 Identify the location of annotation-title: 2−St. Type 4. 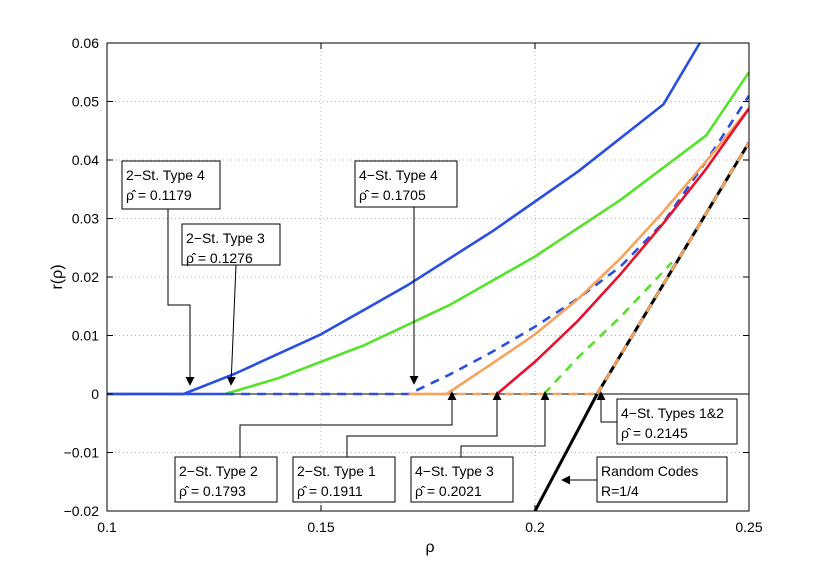
(165, 175).